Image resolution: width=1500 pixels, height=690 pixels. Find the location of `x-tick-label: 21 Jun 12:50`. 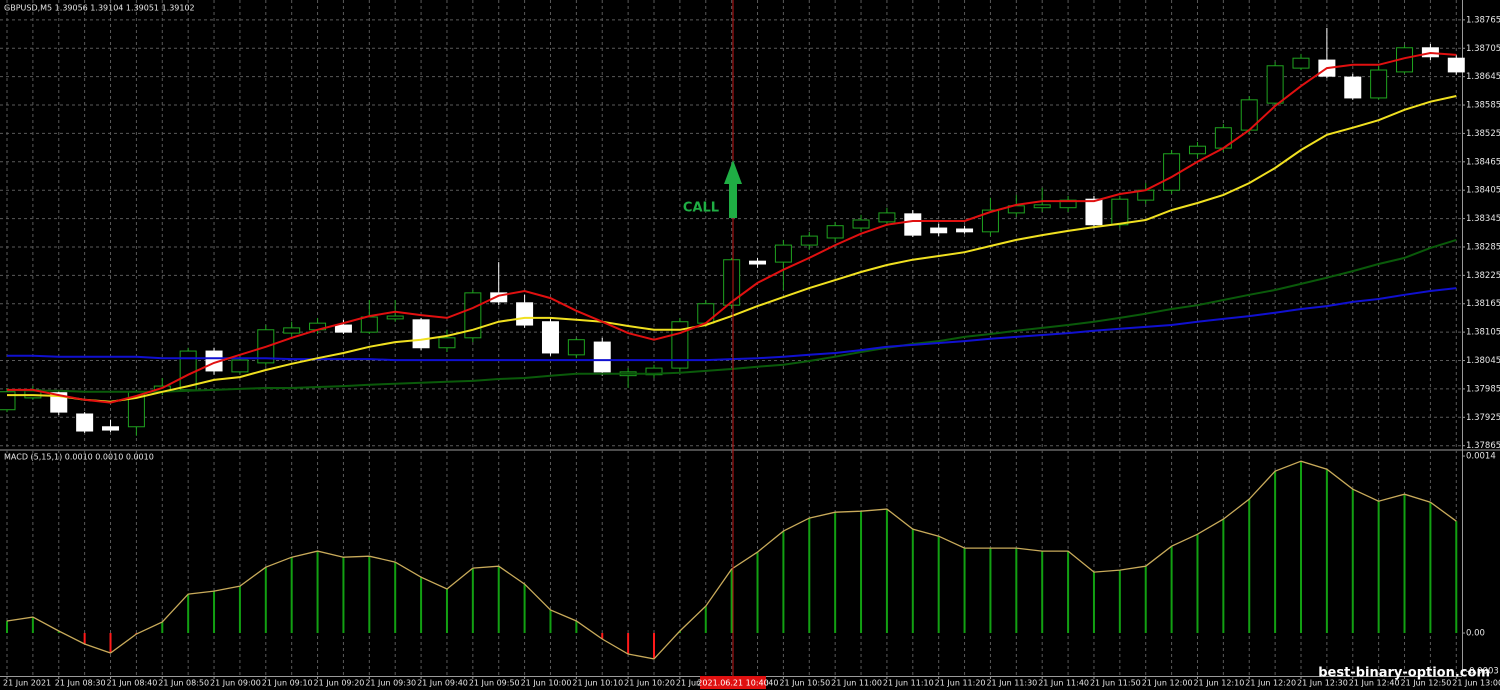

x-tick-label: 21 Jun 12:50 is located at coordinates (1426, 683).